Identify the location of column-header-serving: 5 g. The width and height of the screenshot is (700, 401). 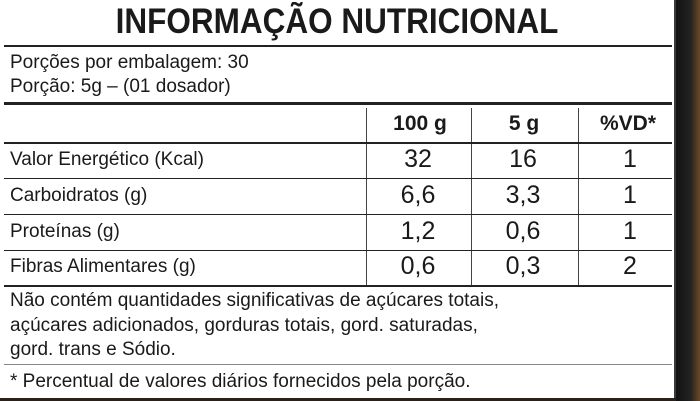
(524, 123).